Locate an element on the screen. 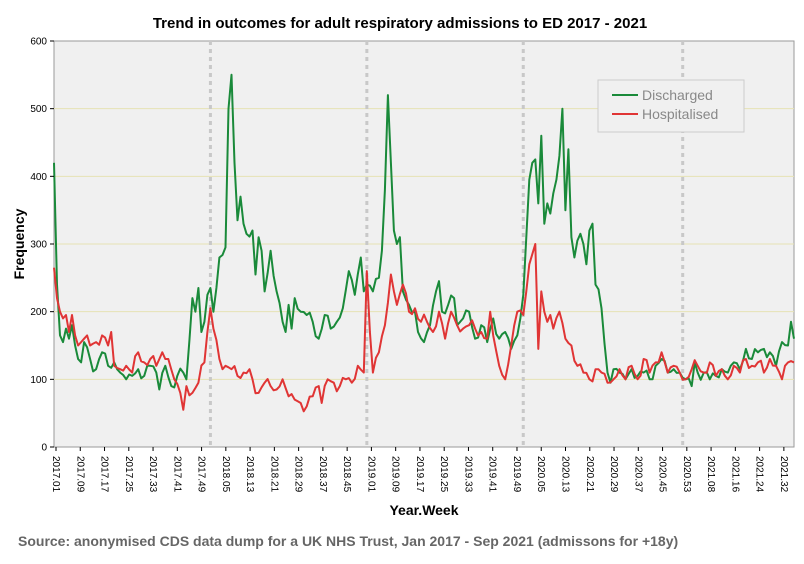  x-tick-label: 2019.09 is located at coordinates (395, 474).